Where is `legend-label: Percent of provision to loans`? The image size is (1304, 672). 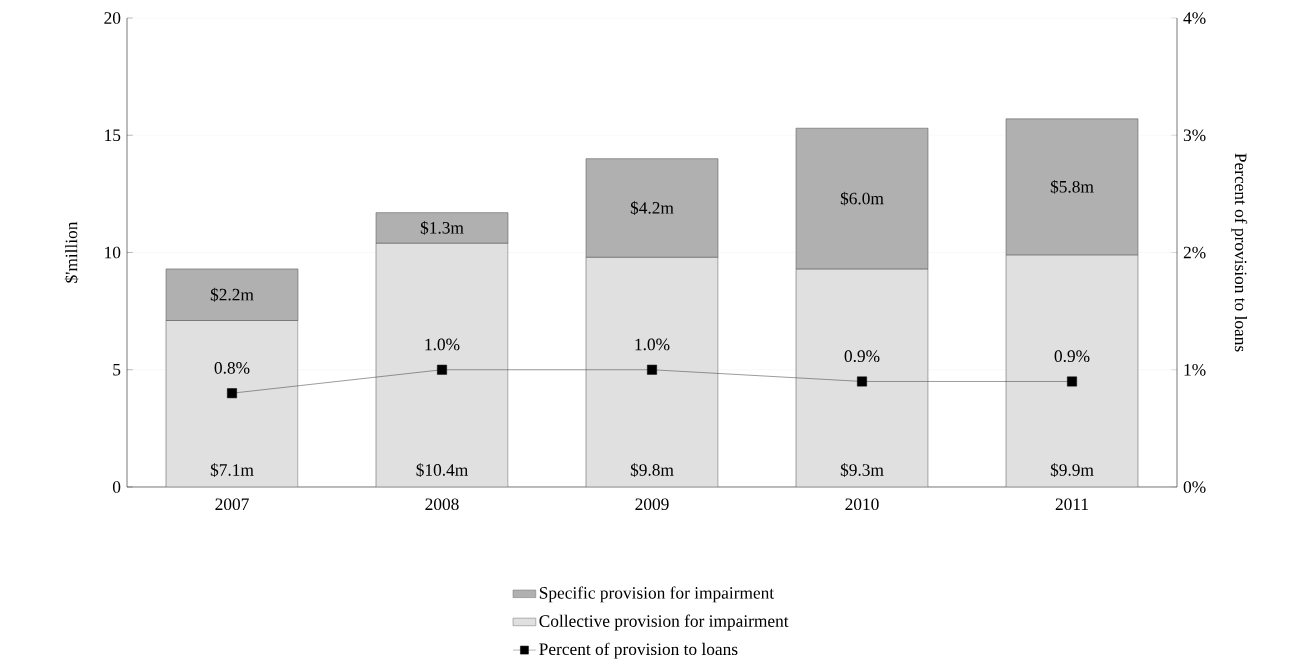 legend-label: Percent of provision to loans is located at coordinates (638, 650).